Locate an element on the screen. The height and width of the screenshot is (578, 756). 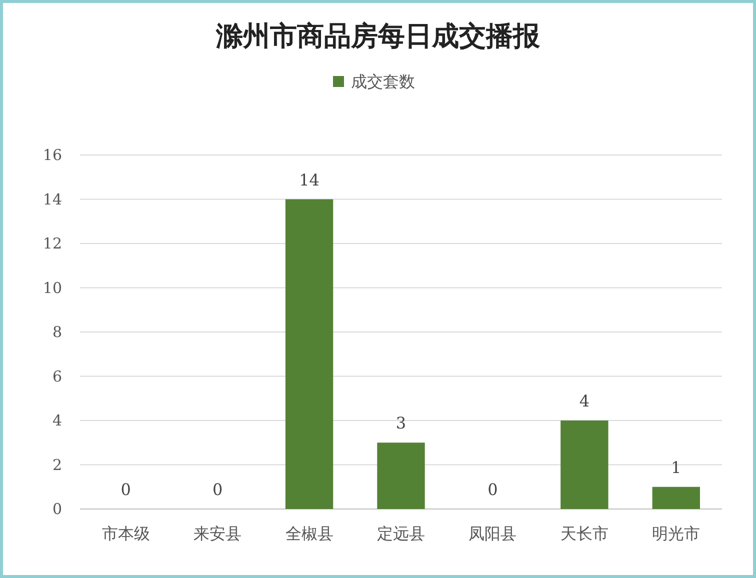
data-label: 3 is located at coordinates (401, 423).